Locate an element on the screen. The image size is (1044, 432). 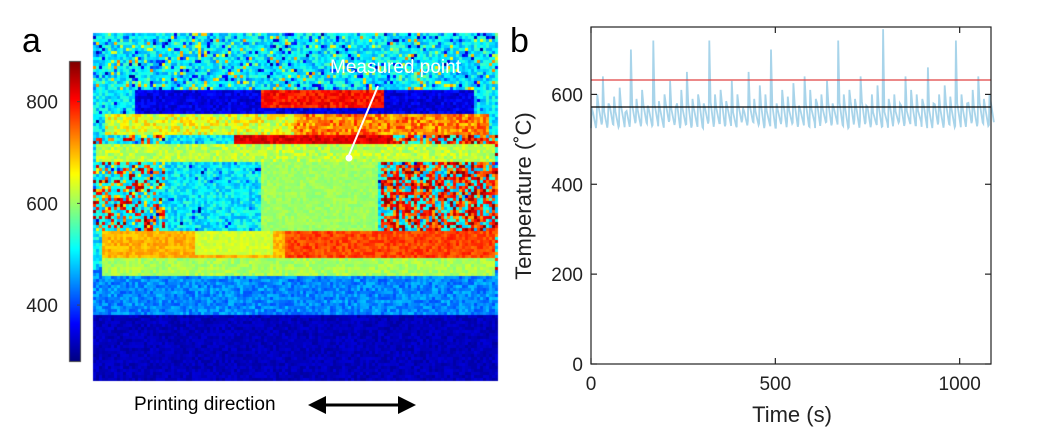
measured-point-marker is located at coordinates (349, 158).